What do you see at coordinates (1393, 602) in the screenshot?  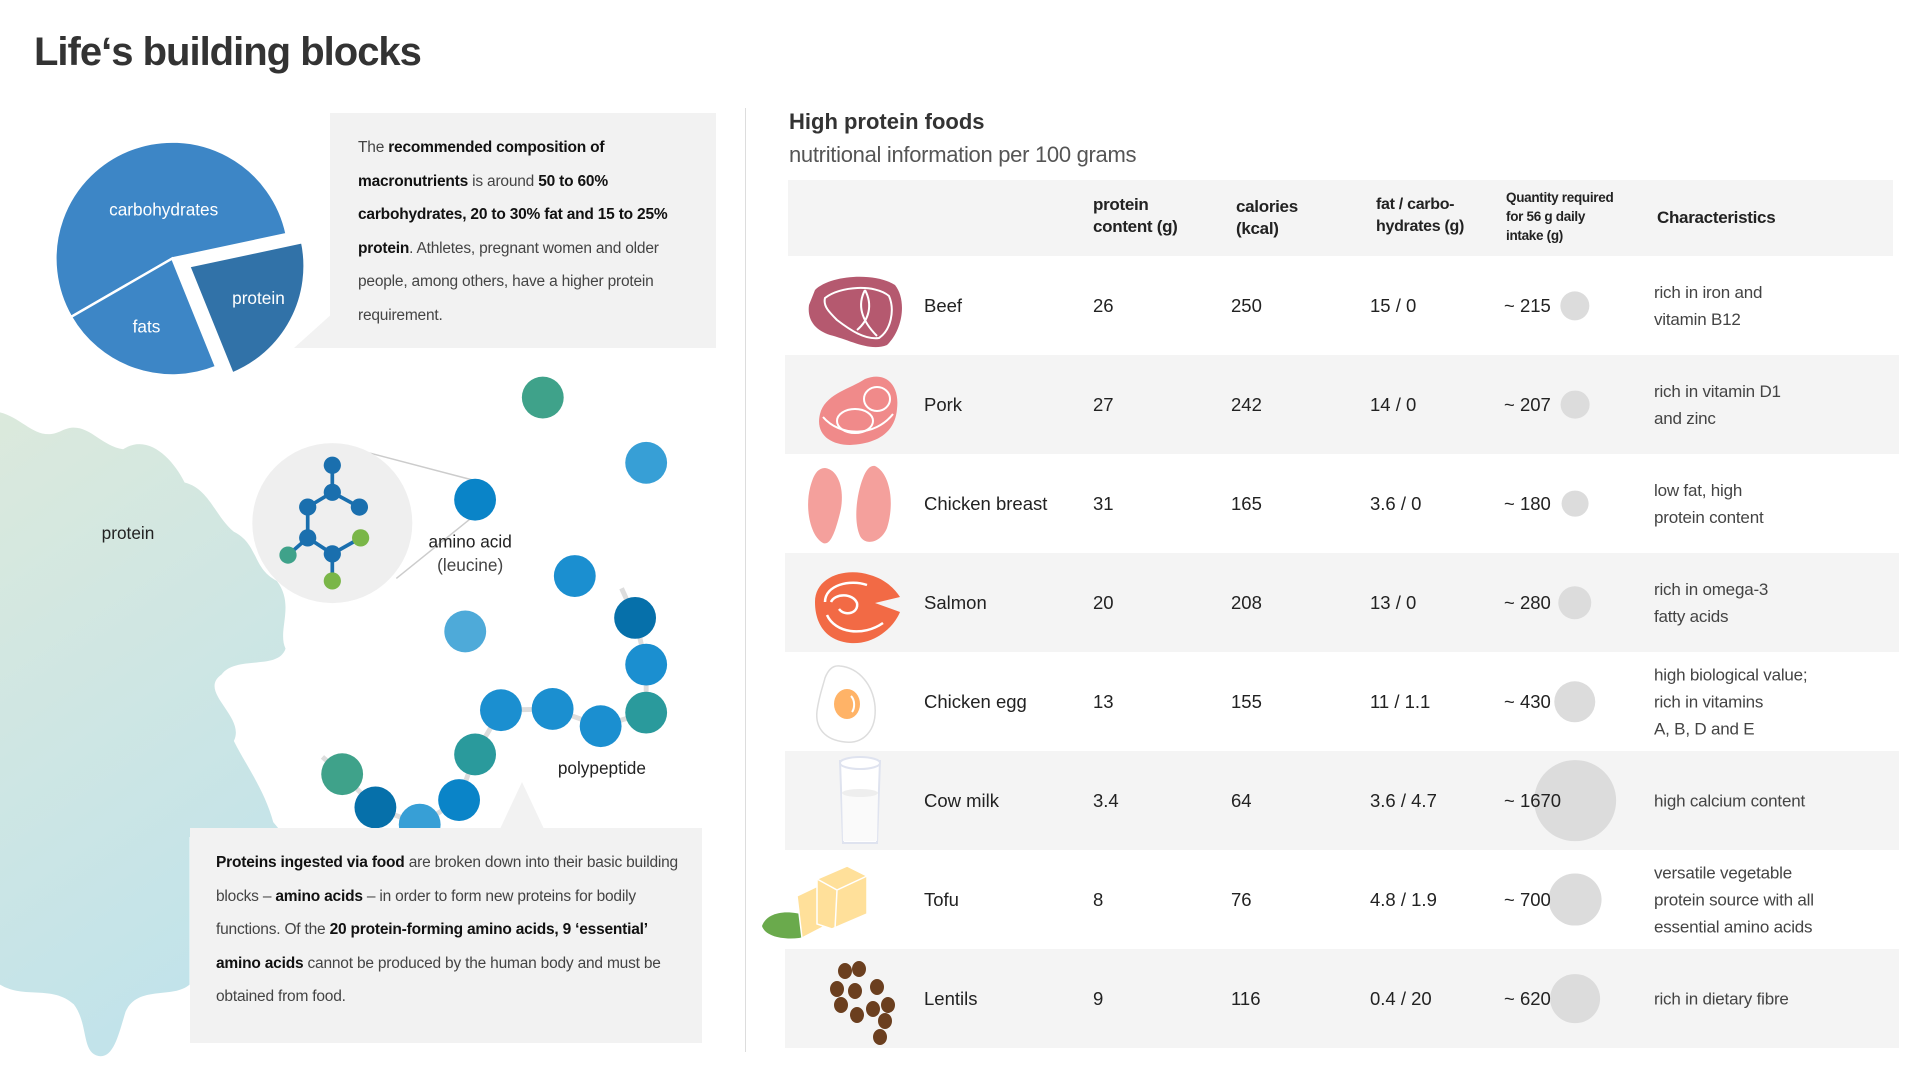 I see `fat-carbs-value: 13 / 0` at bounding box center [1393, 602].